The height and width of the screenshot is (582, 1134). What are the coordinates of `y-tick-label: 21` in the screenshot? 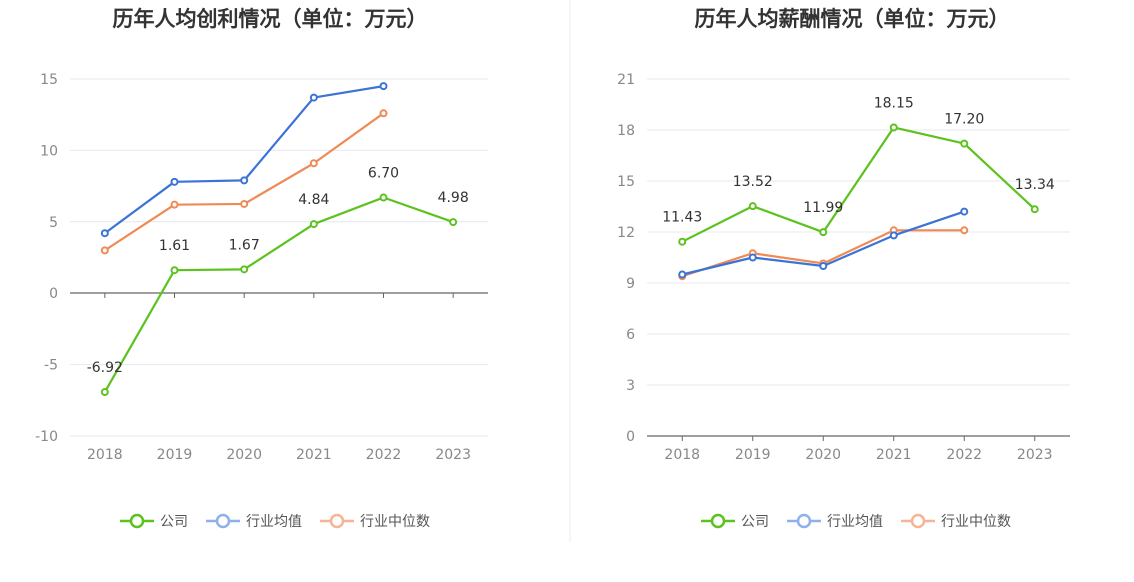 It's located at (626, 80).